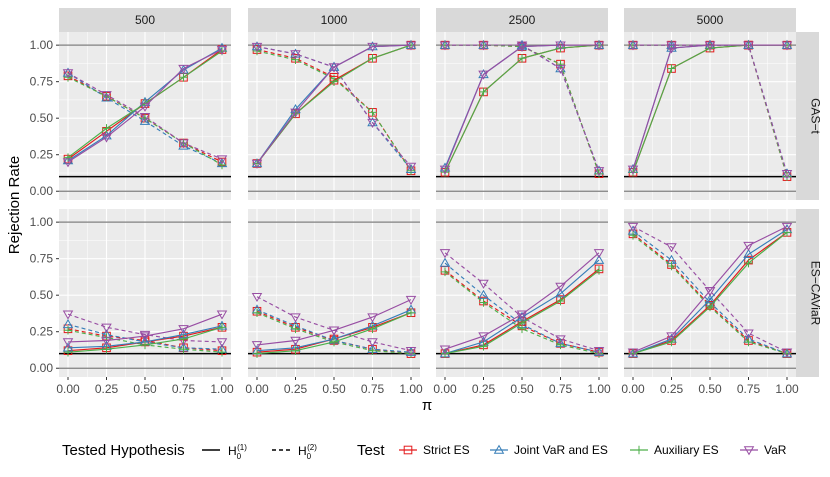  Describe the element at coordinates (309, 456) in the screenshot. I see `legend-h2-label-sub: 0` at that location.